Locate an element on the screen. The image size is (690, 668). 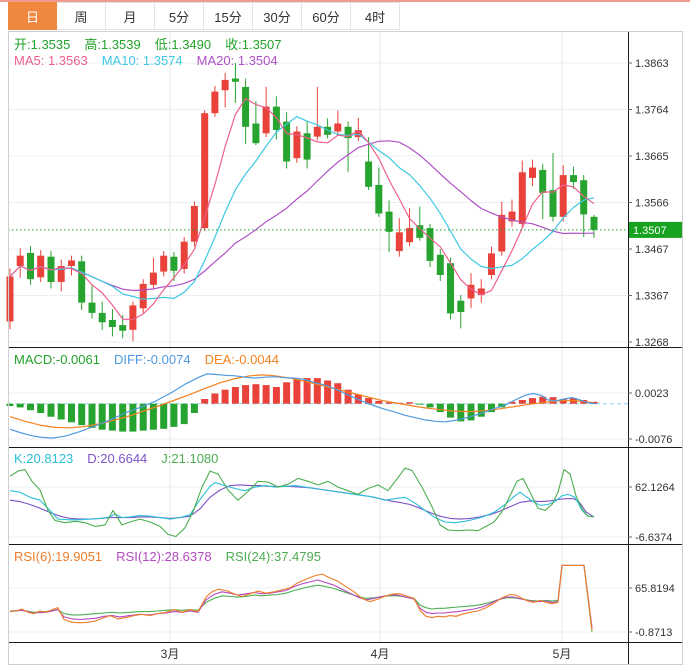
ohlc-header: 开:1.3535 高:1.3539 低:1.3490 收:1.3507 is located at coordinates (155, 43).